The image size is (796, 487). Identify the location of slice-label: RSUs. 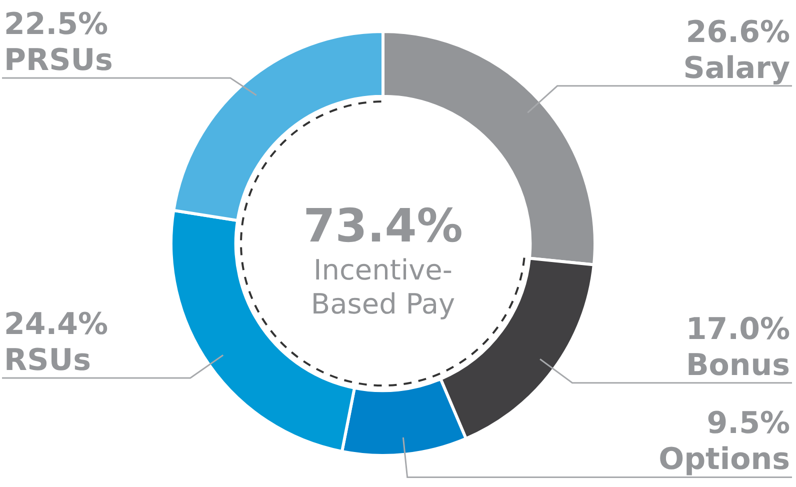
(47, 360).